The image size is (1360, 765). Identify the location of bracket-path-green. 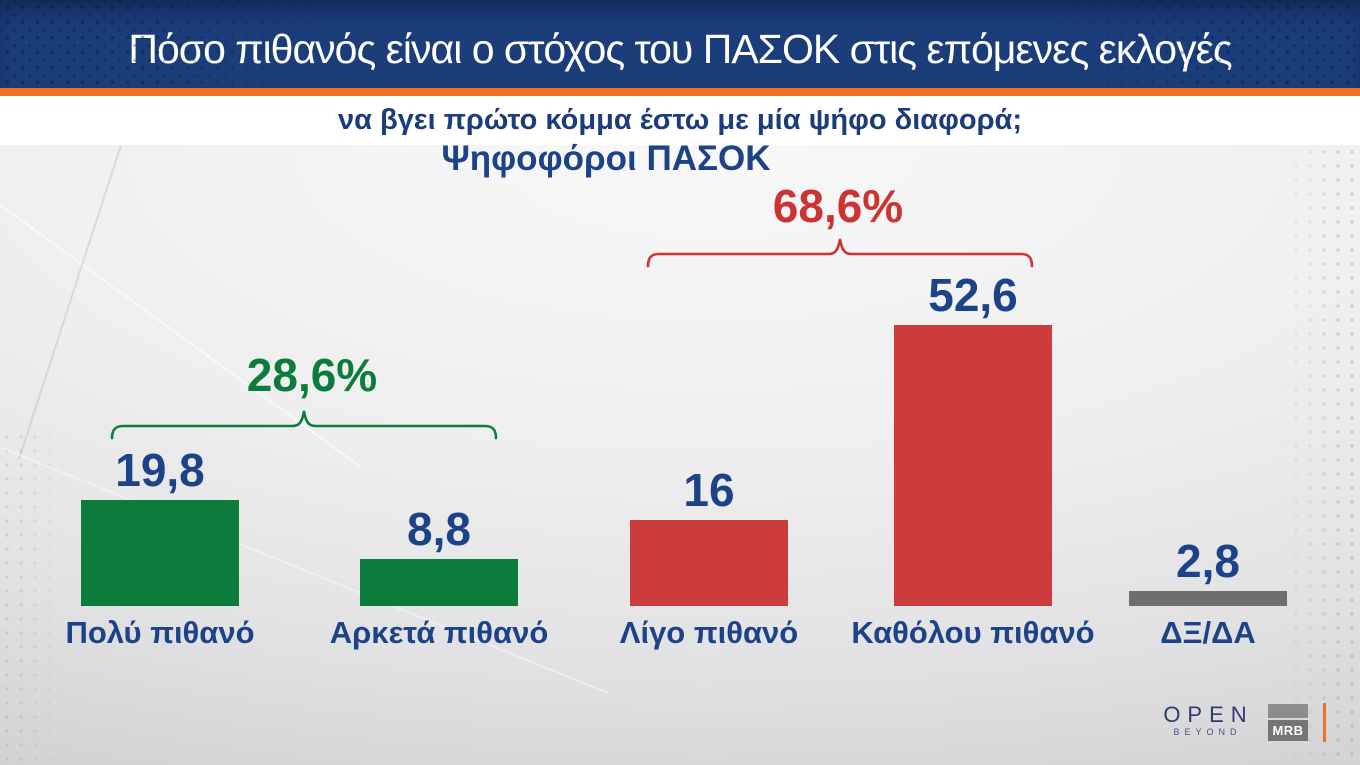
(304, 425).